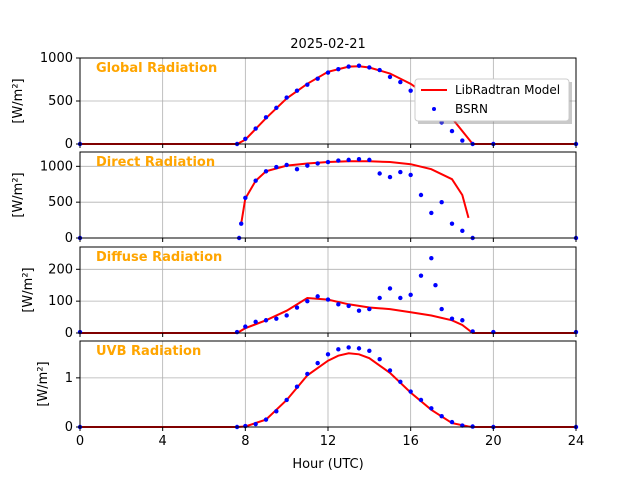 The height and width of the screenshot is (480, 640). I want to click on x-axis-label: Hour (UTC), so click(327, 464).